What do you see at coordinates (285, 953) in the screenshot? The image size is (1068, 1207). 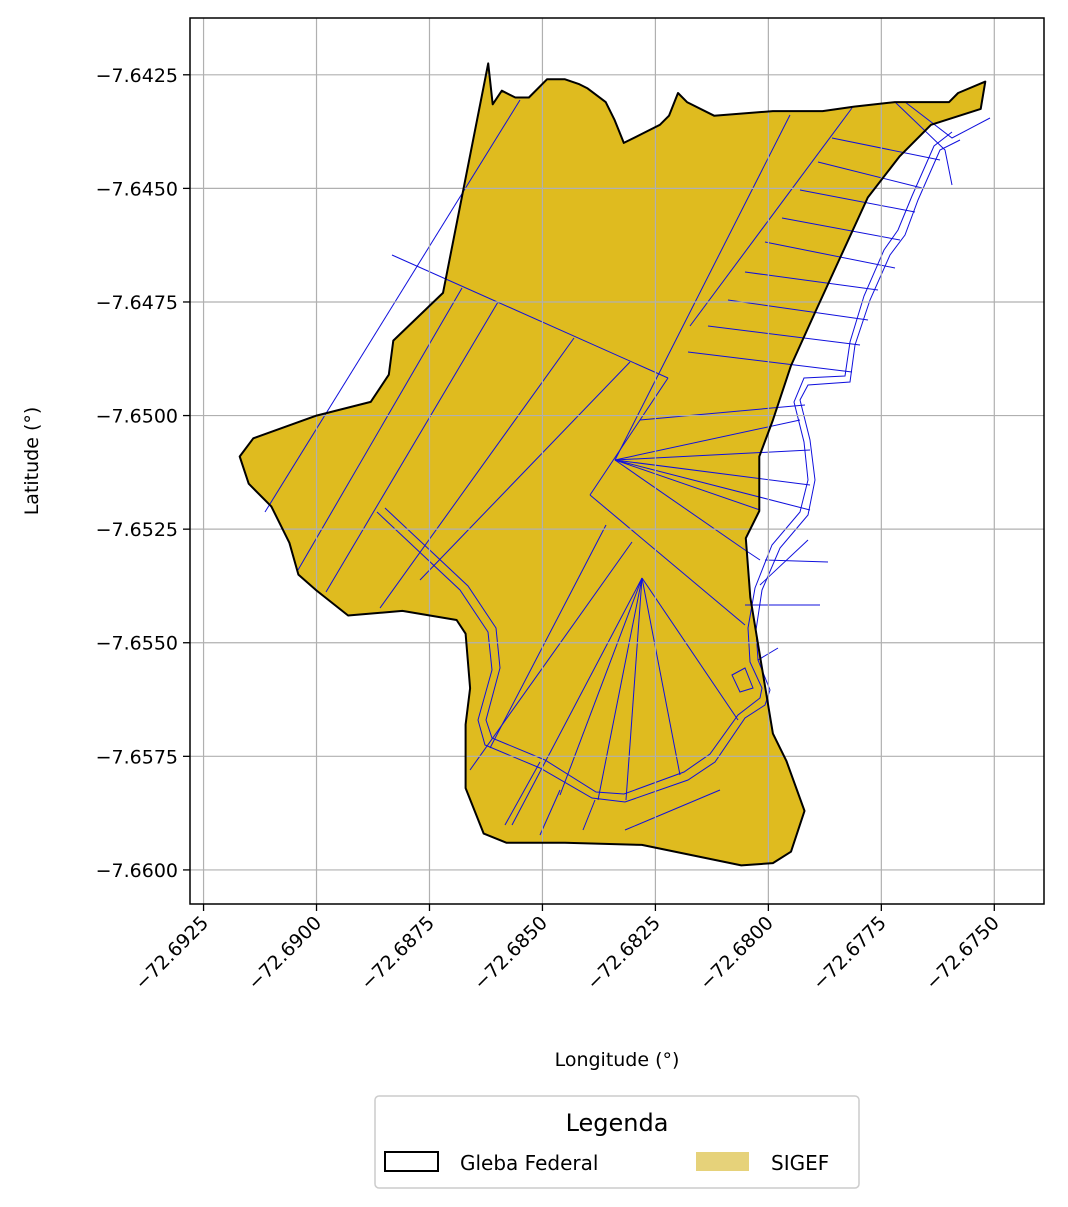 I see `x-tick-label: −72.6900` at bounding box center [285, 953].